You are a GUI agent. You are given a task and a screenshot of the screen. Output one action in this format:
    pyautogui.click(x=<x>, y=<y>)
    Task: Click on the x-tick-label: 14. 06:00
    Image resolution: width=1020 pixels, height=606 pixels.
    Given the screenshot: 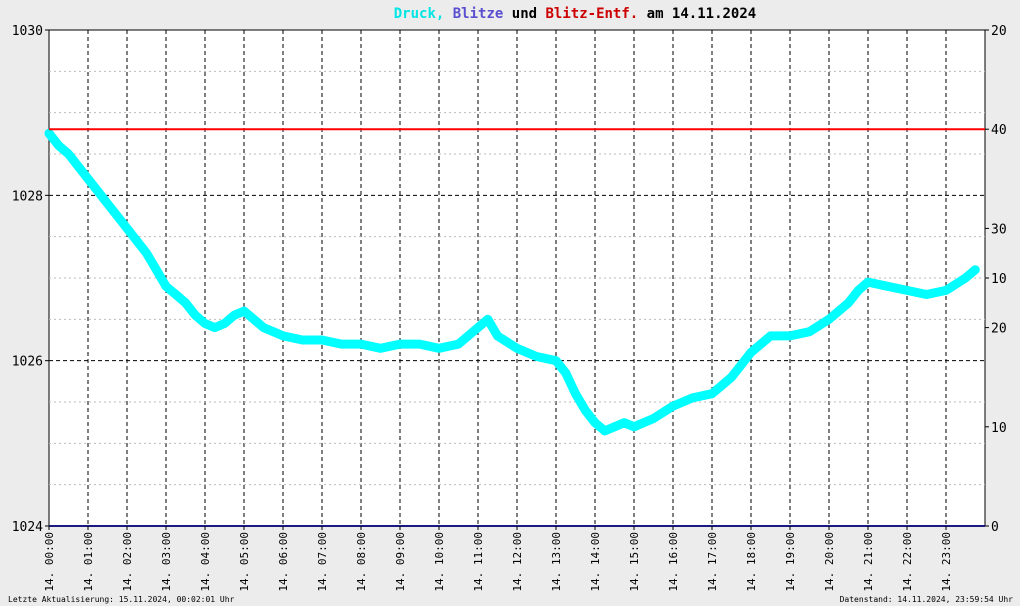 What is the action you would take?
    pyautogui.click(x=283, y=562)
    